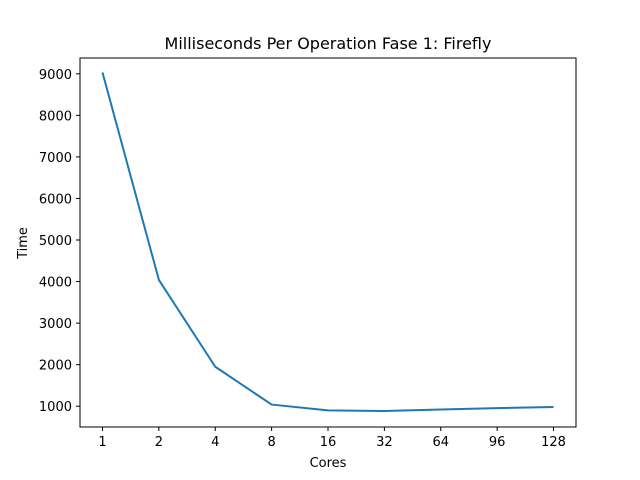 The width and height of the screenshot is (640, 480). I want to click on x-axis: 1 2 4 8 16 32 64 96 128, so click(332, 438).